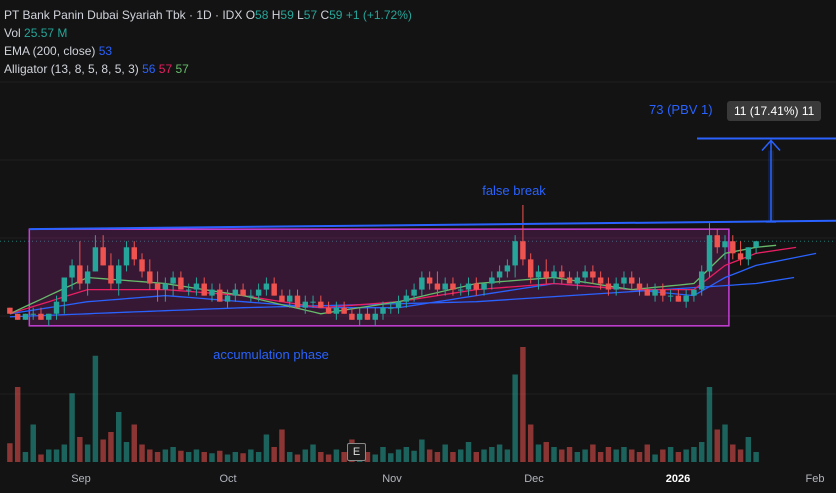  Describe the element at coordinates (325, 15) in the screenshot. I see `ohlc-key-c: C` at that location.